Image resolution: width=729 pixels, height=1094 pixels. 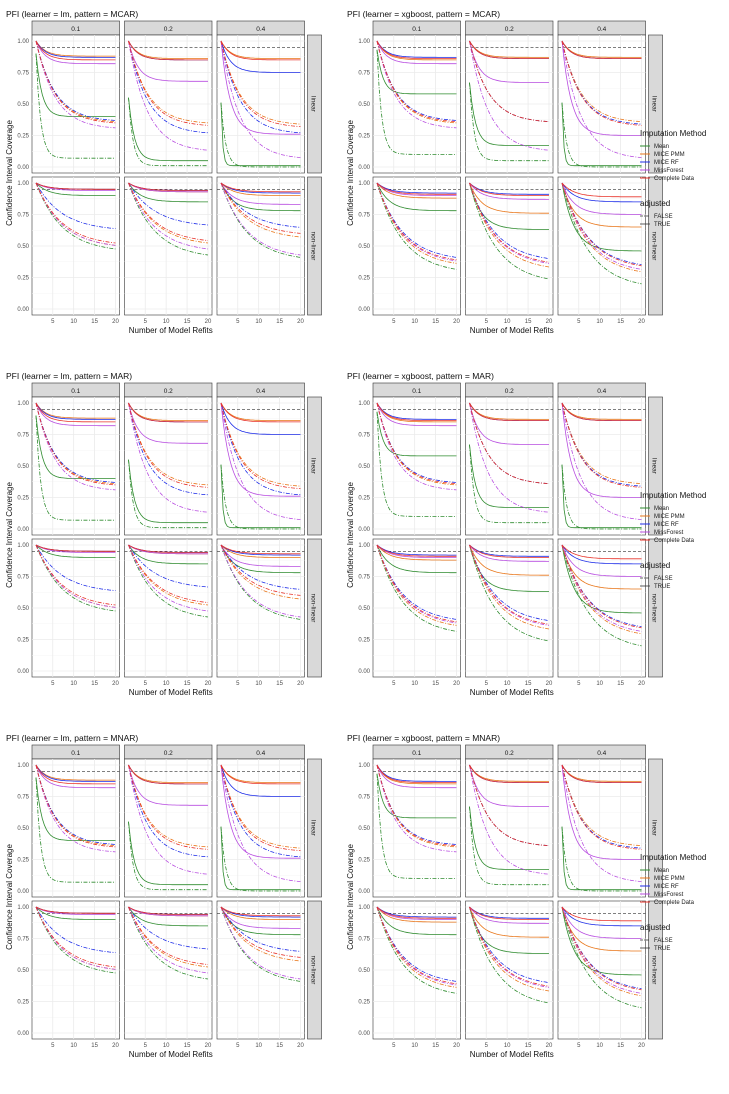 I want to click on legend-adjusted-title: adjusted, so click(x=655, y=927).